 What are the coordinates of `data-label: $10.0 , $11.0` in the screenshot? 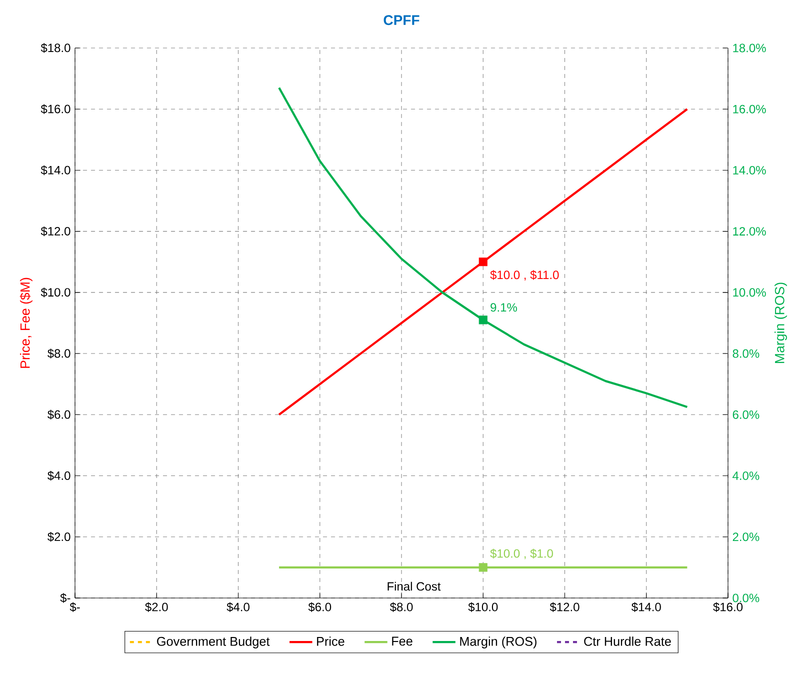 It's located at (524, 275).